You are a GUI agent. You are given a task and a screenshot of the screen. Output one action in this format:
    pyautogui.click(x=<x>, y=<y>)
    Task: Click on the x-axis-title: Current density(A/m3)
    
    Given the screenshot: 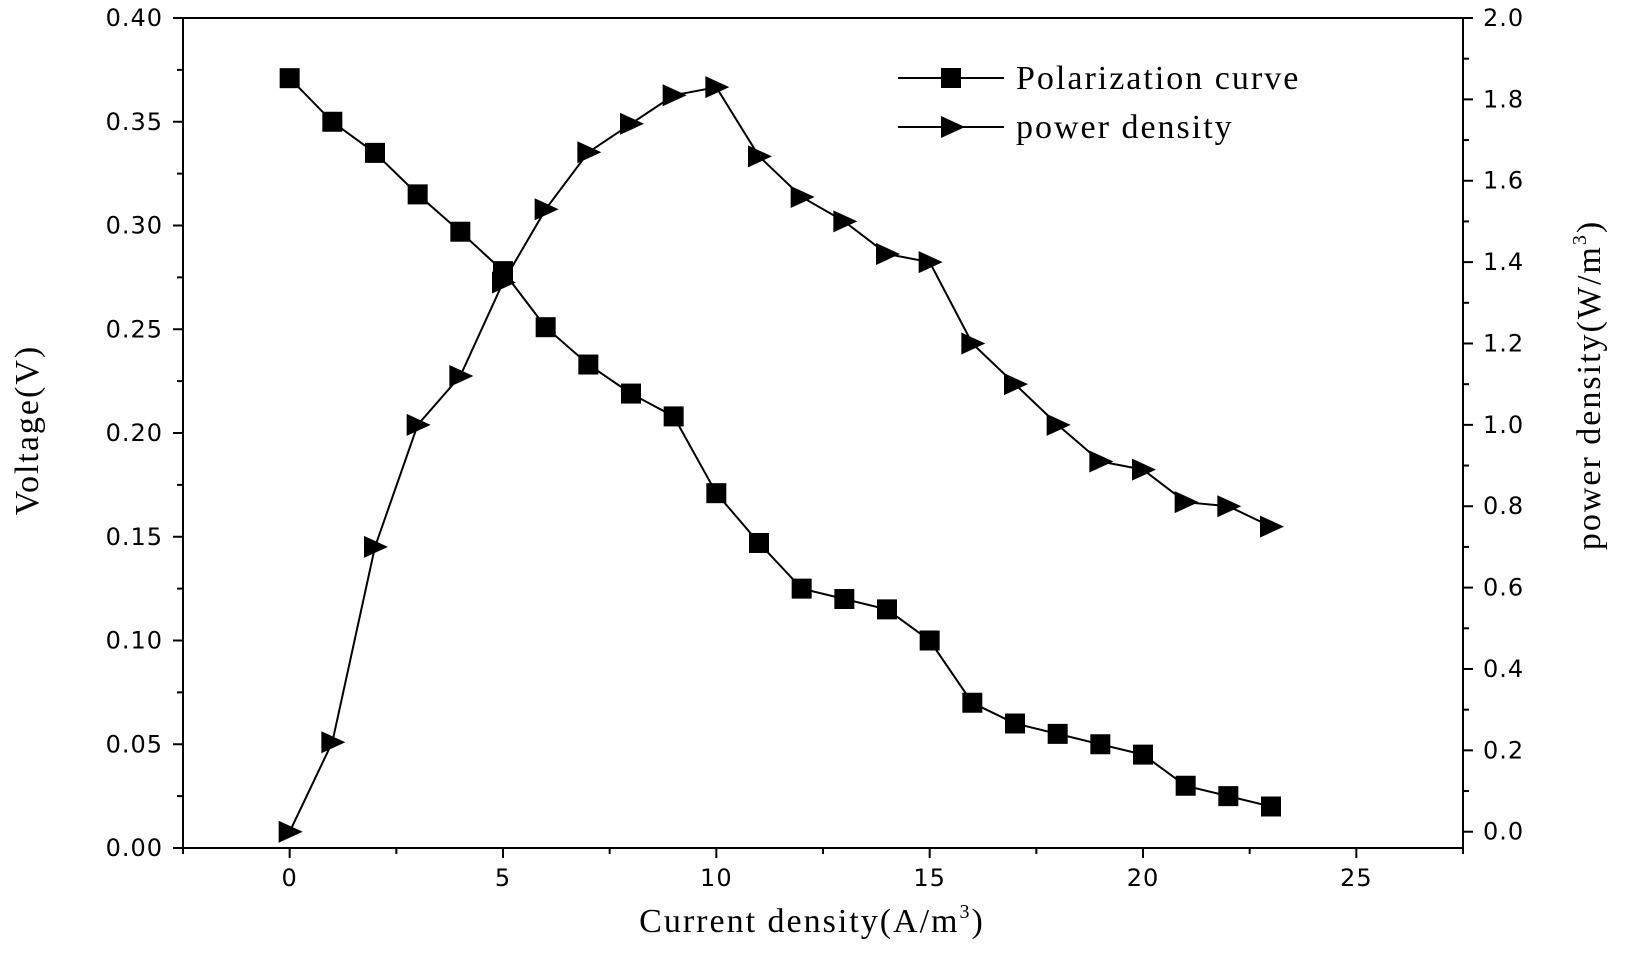 What is the action you would take?
    pyautogui.click(x=812, y=920)
    